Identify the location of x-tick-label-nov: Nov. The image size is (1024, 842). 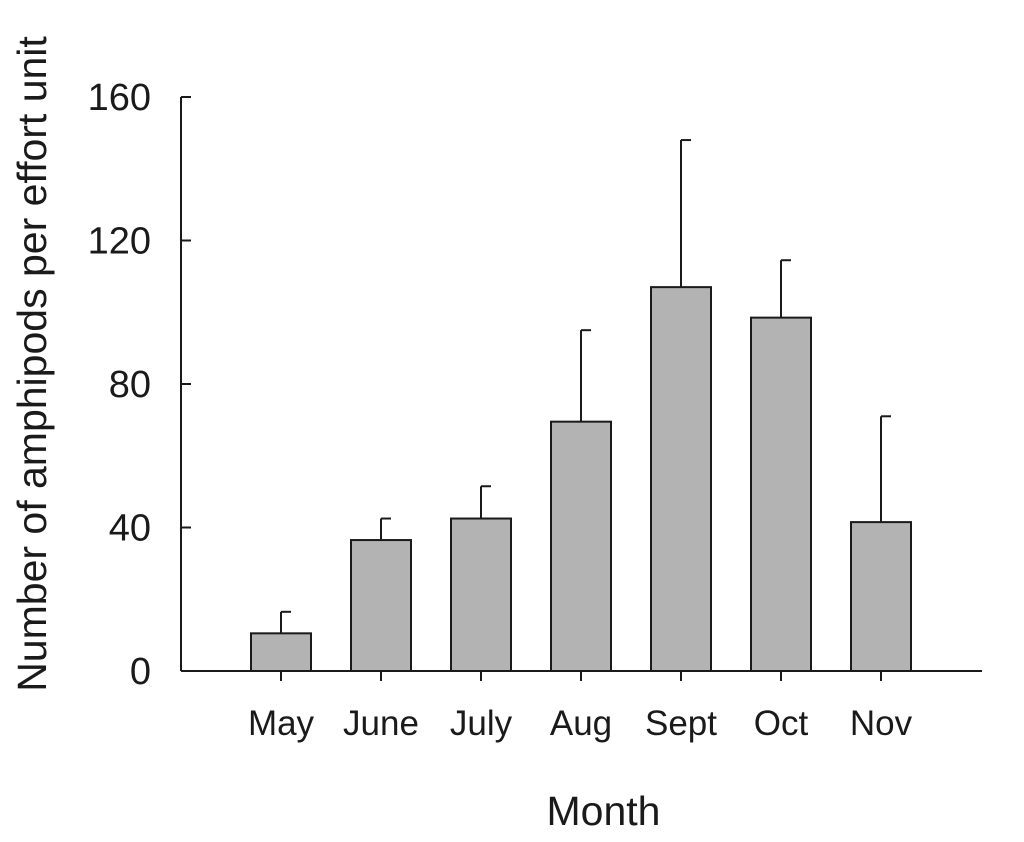
(881, 723).